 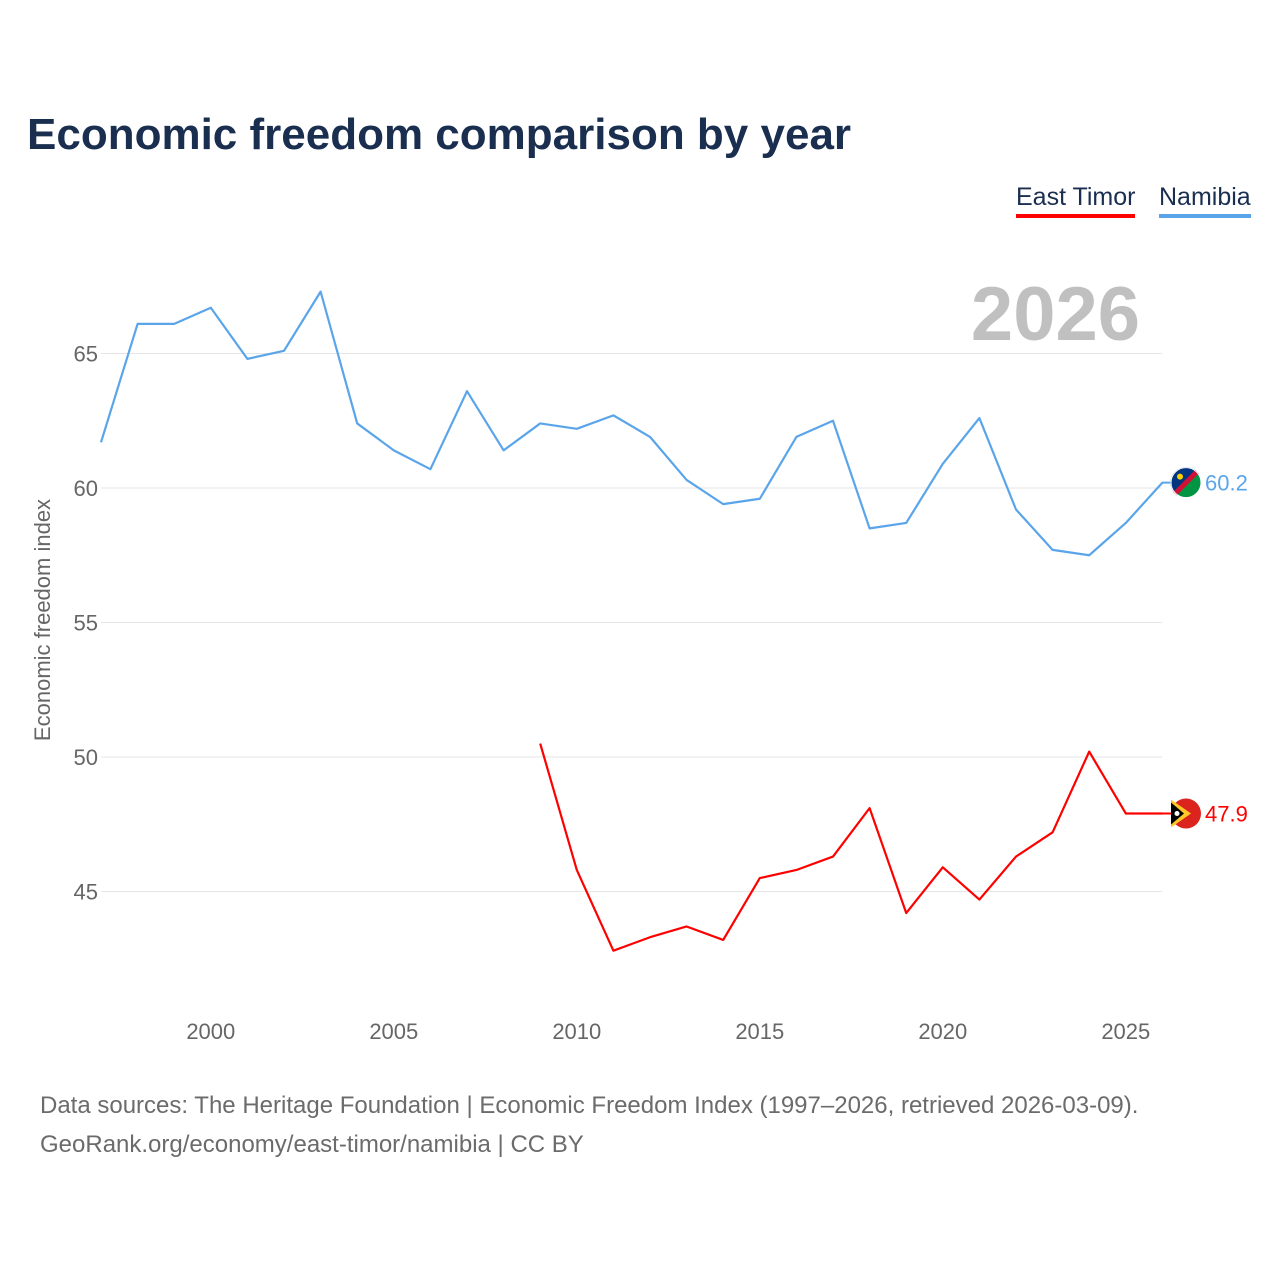 I want to click on y-tick-label: 55, so click(x=86, y=623).